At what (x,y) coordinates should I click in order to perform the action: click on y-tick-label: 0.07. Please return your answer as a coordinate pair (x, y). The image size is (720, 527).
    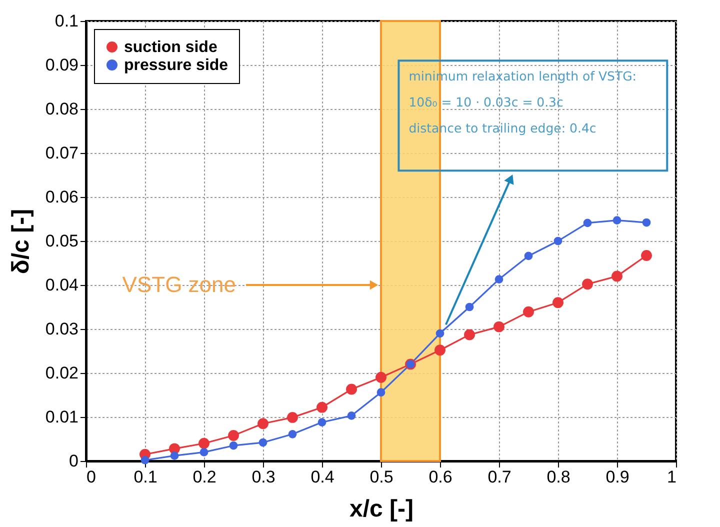
    Looking at the image, I should click on (61, 153).